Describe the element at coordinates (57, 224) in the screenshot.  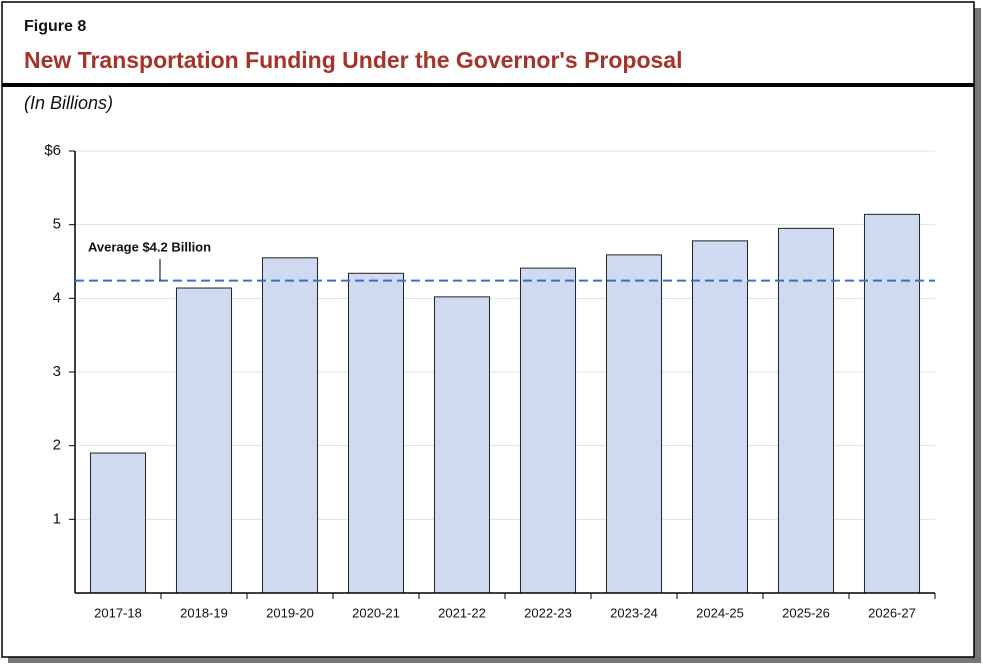
I see `y-tick-label: 5` at that location.